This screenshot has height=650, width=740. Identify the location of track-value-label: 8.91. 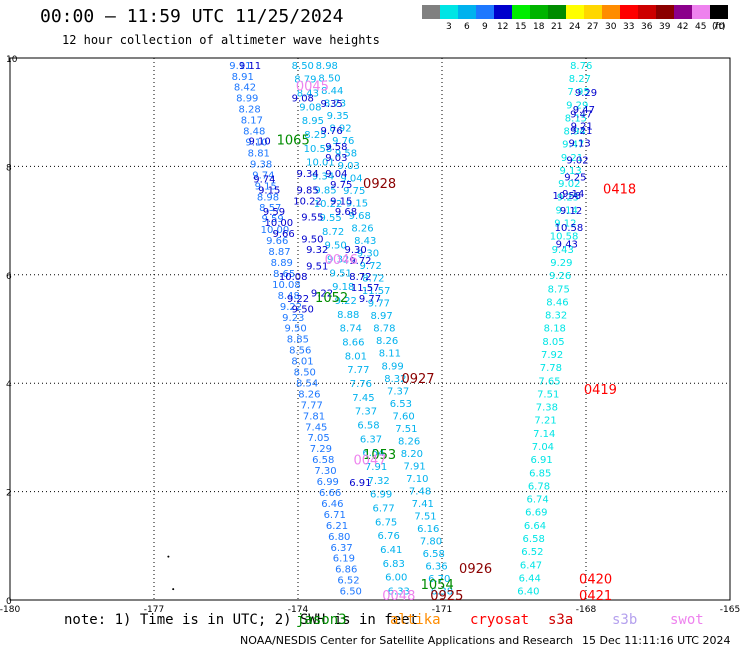
(243, 77).